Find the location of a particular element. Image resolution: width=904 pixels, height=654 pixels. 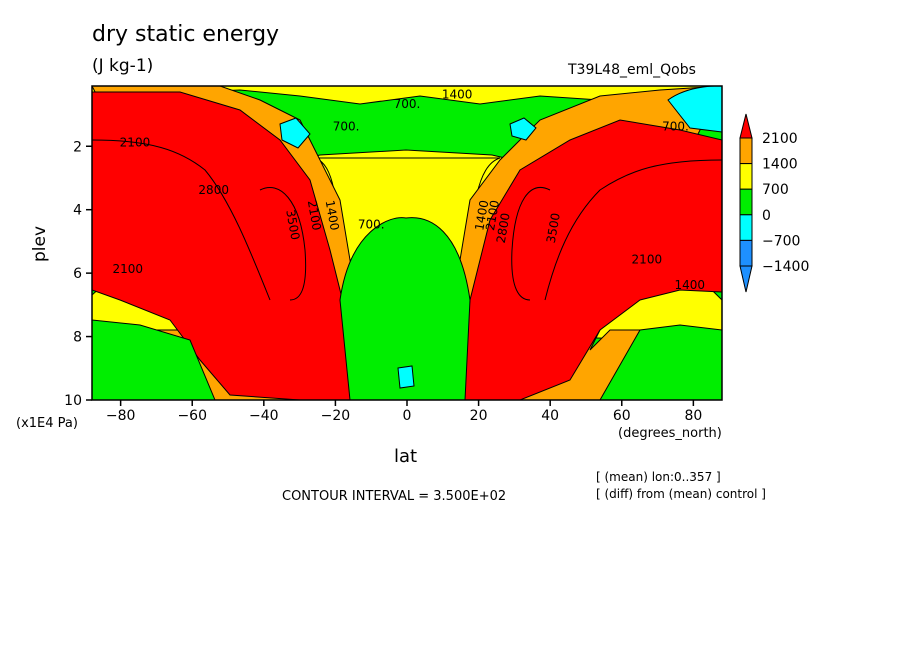

x-tick-label: 20 is located at coordinates (479, 416).